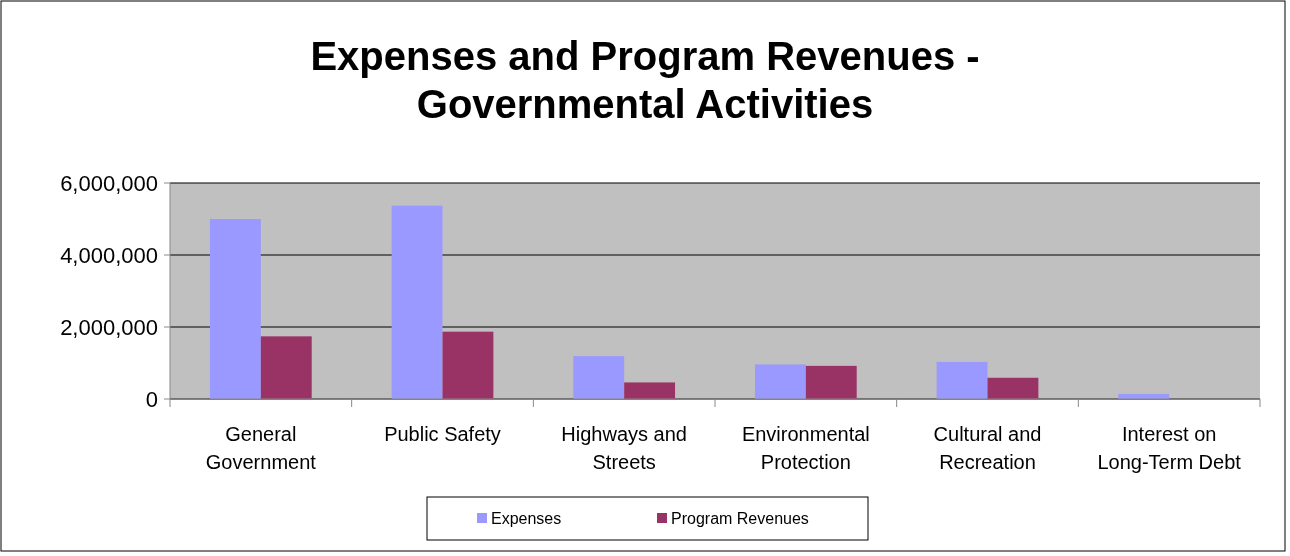 This screenshot has width=1290, height=556. Describe the element at coordinates (1169, 448) in the screenshot. I see `x-tick-label: Interest on Long-Term Debt` at that location.